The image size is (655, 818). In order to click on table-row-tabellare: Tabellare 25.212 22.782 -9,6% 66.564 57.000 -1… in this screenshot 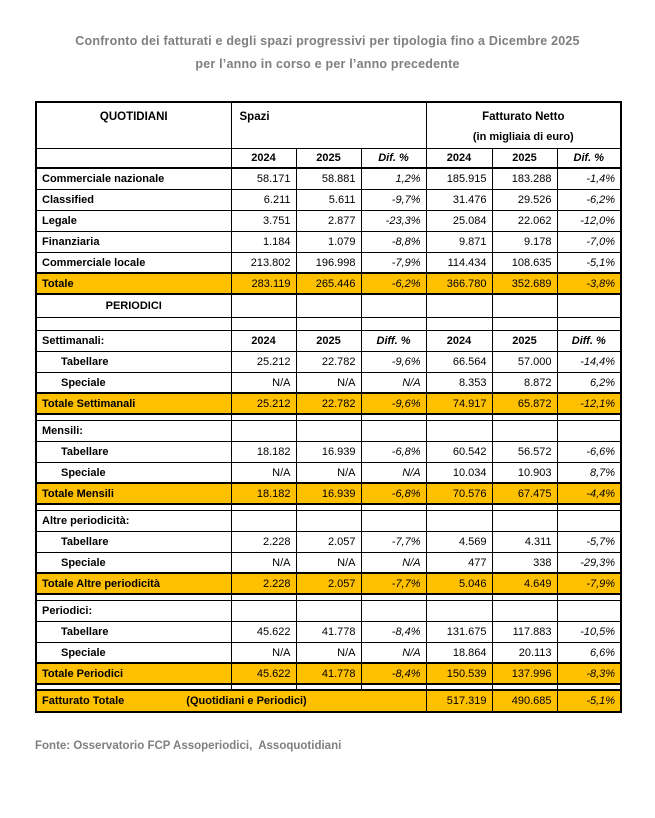, I will do `click(328, 361)`.